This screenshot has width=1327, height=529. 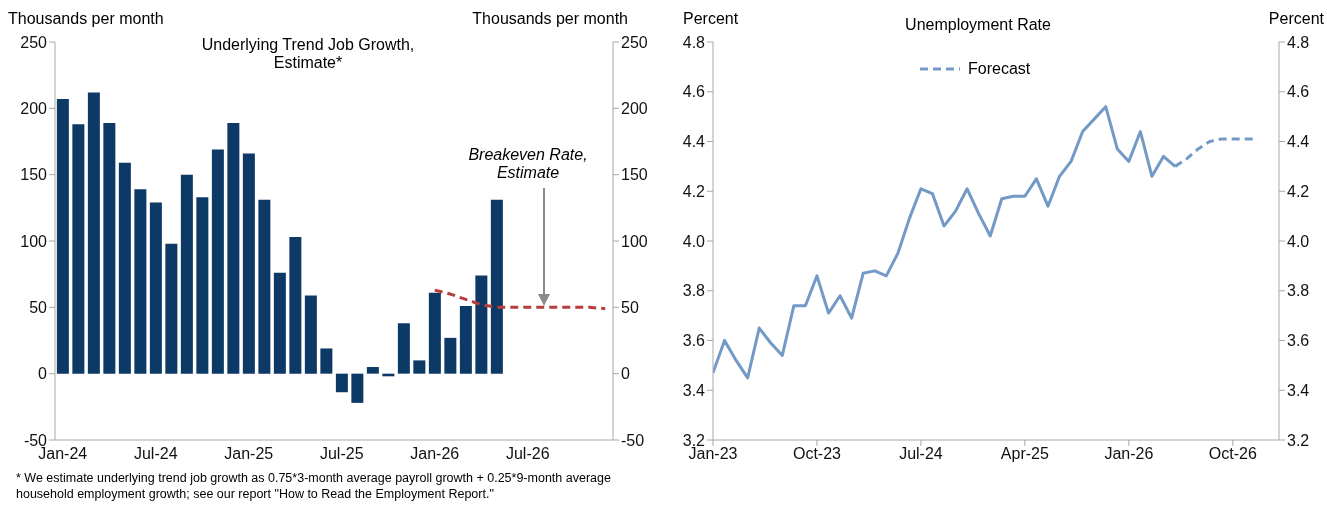 I want to click on y2-tick-label: 4.4, so click(x=1298, y=142).